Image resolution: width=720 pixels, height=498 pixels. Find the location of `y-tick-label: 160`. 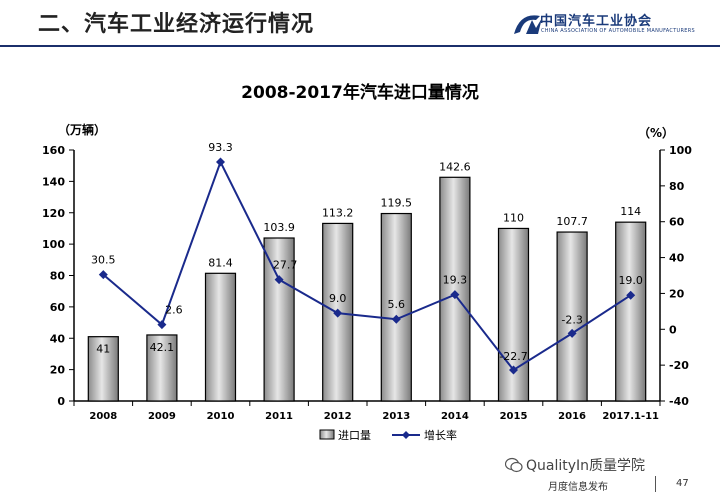

y-tick-label: 160 is located at coordinates (53, 150).